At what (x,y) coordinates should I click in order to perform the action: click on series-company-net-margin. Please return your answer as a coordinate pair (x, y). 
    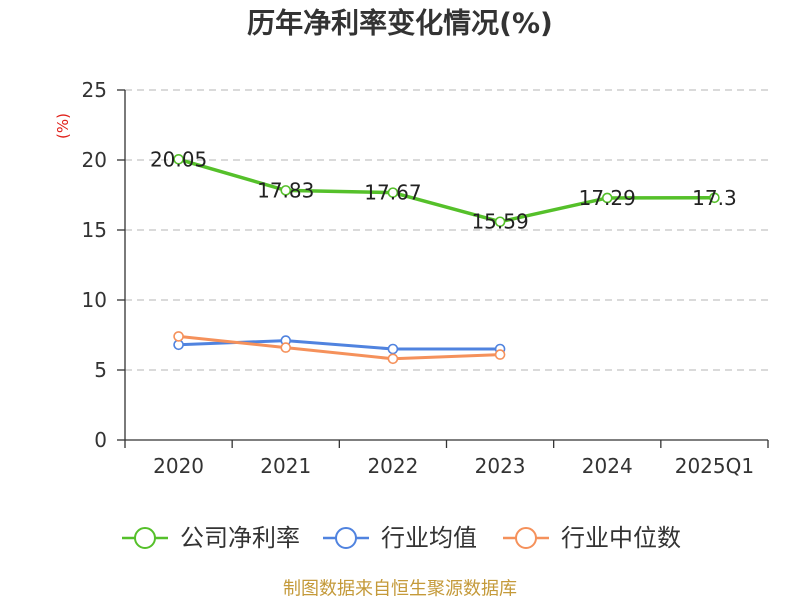
    Looking at the image, I should click on (446, 191).